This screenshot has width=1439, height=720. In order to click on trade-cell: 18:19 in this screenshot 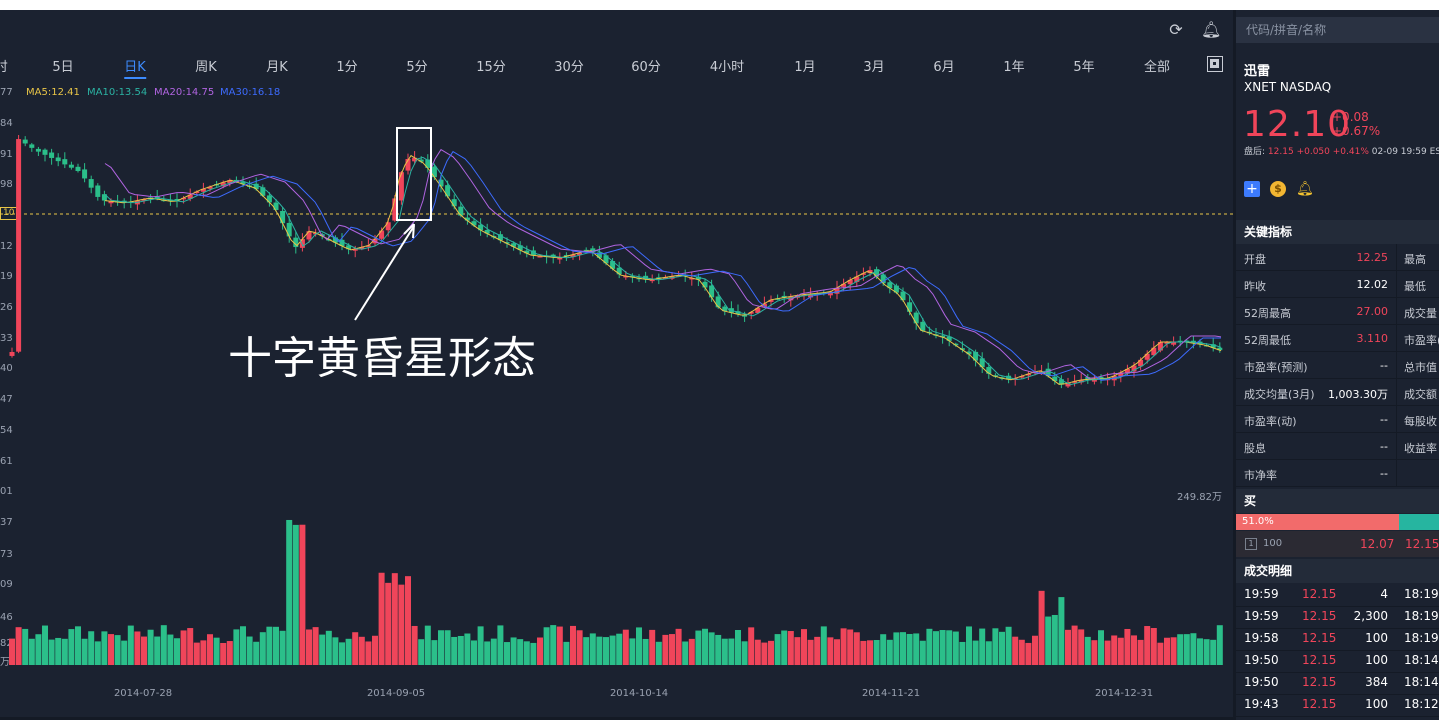, I will do `click(1421, 594)`.